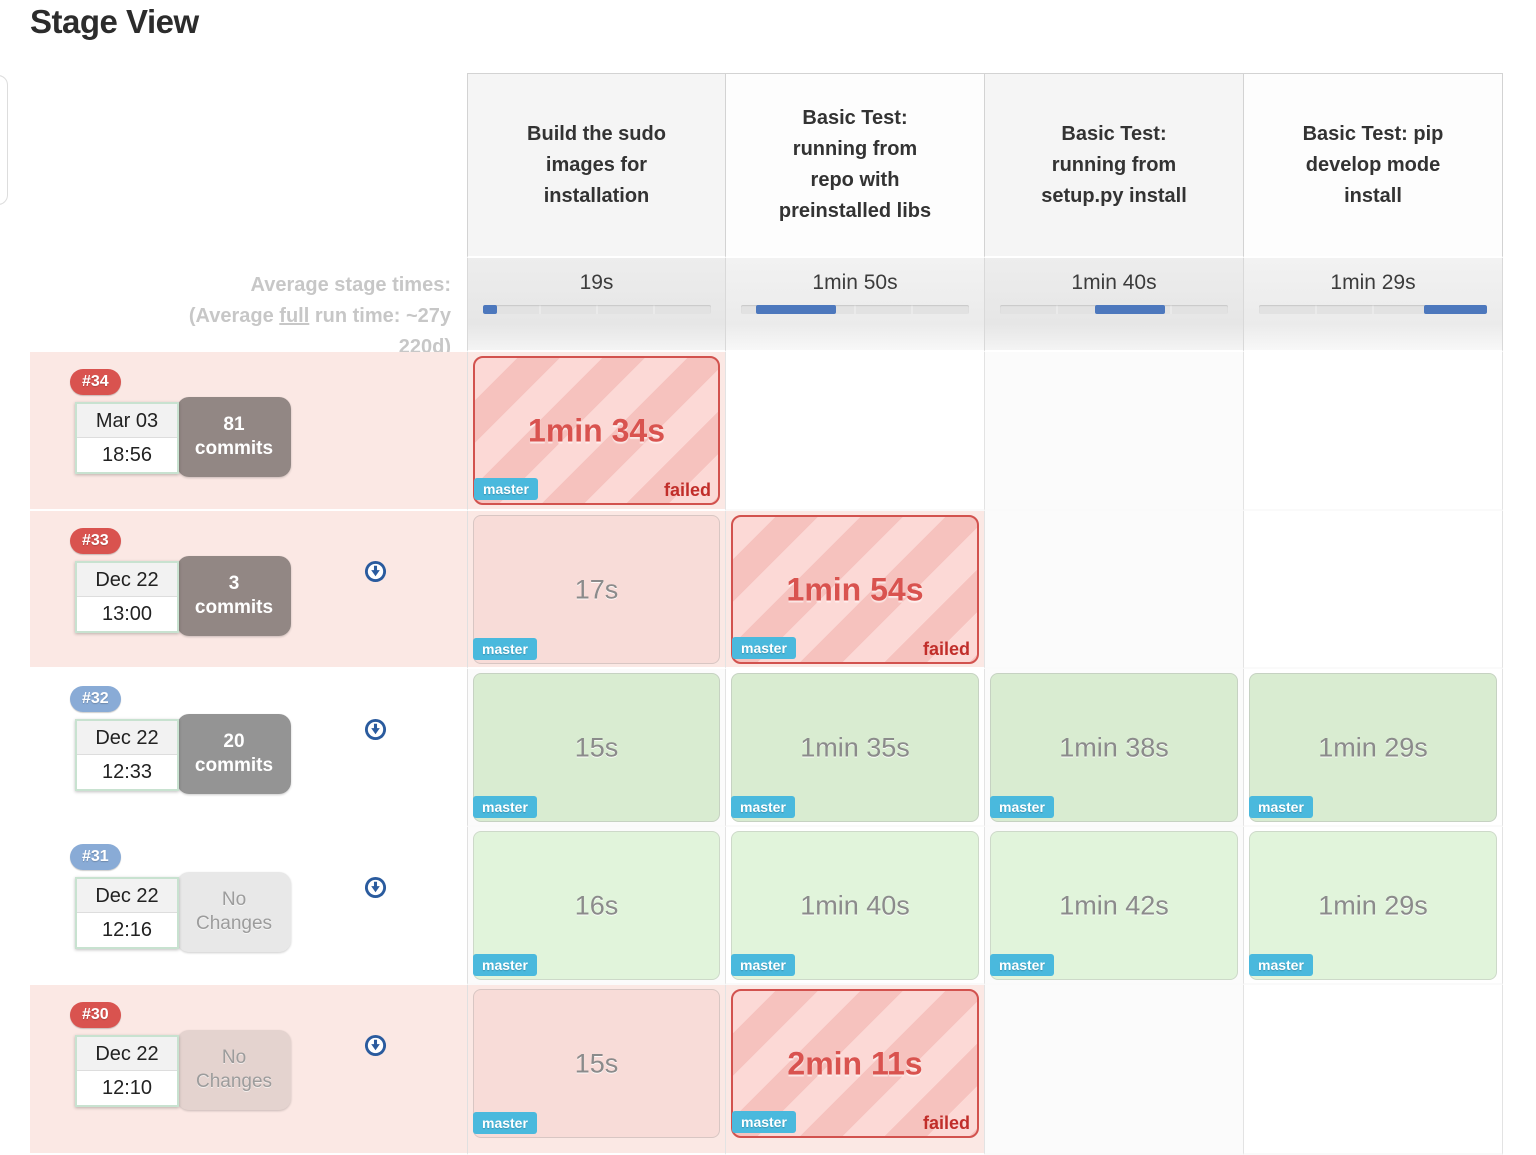  I want to click on commits-badge: 81 commits, so click(234, 437).